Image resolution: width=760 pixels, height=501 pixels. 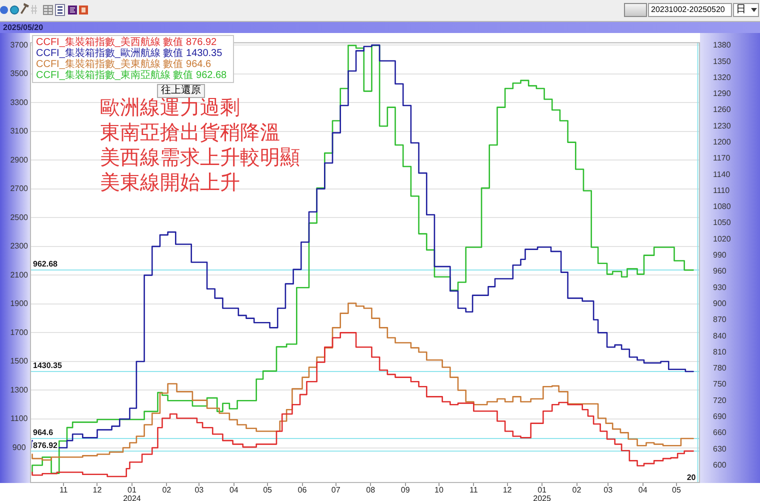 I want to click on annotation: 東南亞搶出貨稍降溫, so click(x=190, y=133).